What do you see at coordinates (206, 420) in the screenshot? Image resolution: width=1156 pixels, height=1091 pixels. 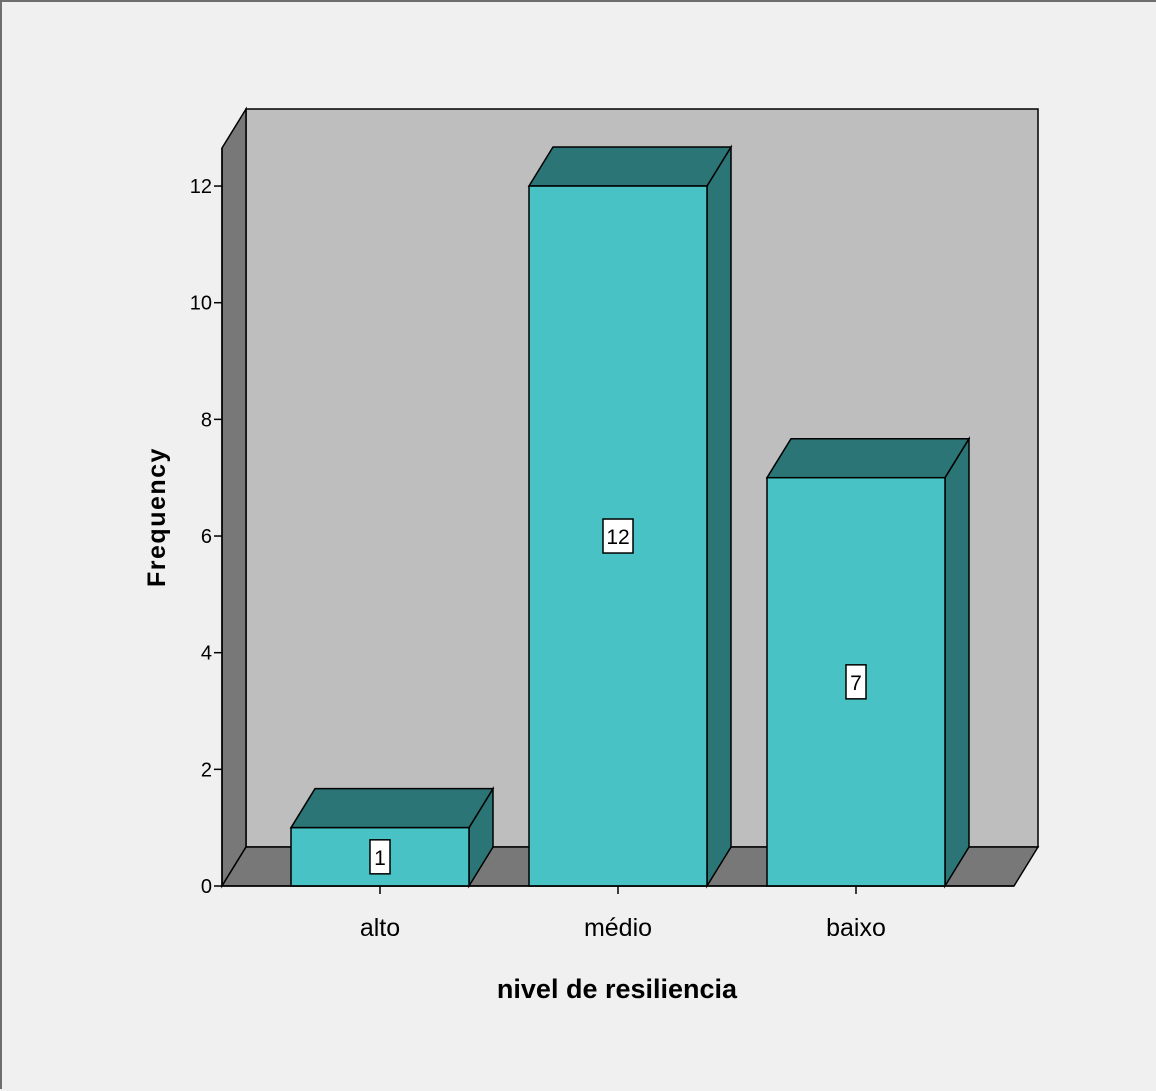 I see `y-tick-label: 8` at bounding box center [206, 420].